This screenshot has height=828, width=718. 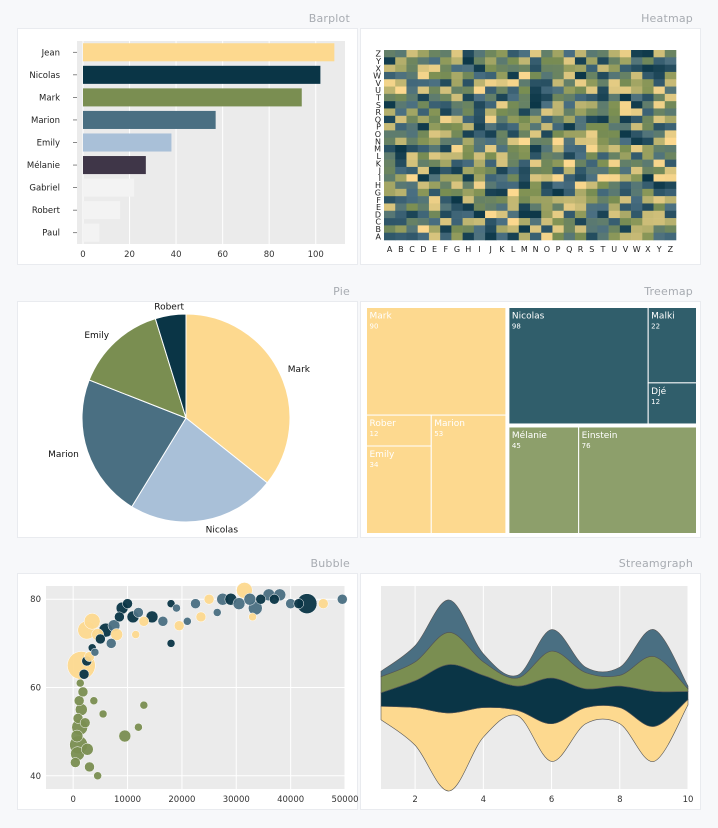 What do you see at coordinates (378, 61) in the screenshot?
I see `heatmap-y-label: Y` at bounding box center [378, 61].